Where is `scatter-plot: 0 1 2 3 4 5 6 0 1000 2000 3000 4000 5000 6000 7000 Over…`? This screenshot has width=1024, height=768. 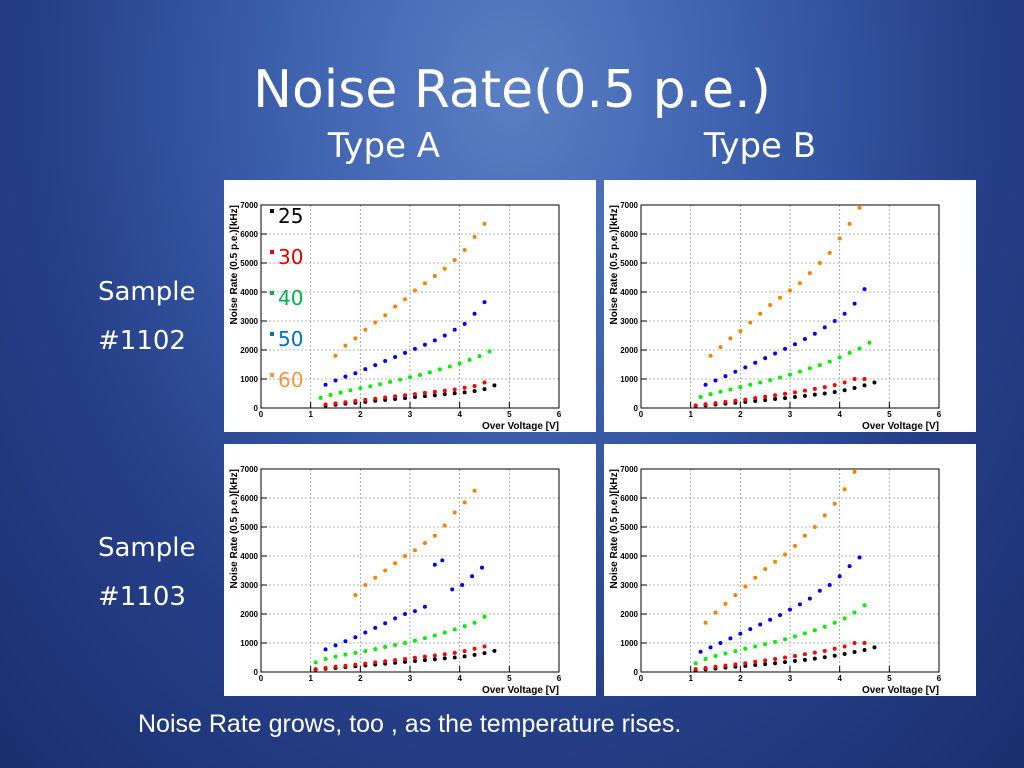 scatter-plot: 0 1 2 3 4 5 6 0 1000 2000 3000 4000 5000 6000 7000 Over… is located at coordinates (775, 580).